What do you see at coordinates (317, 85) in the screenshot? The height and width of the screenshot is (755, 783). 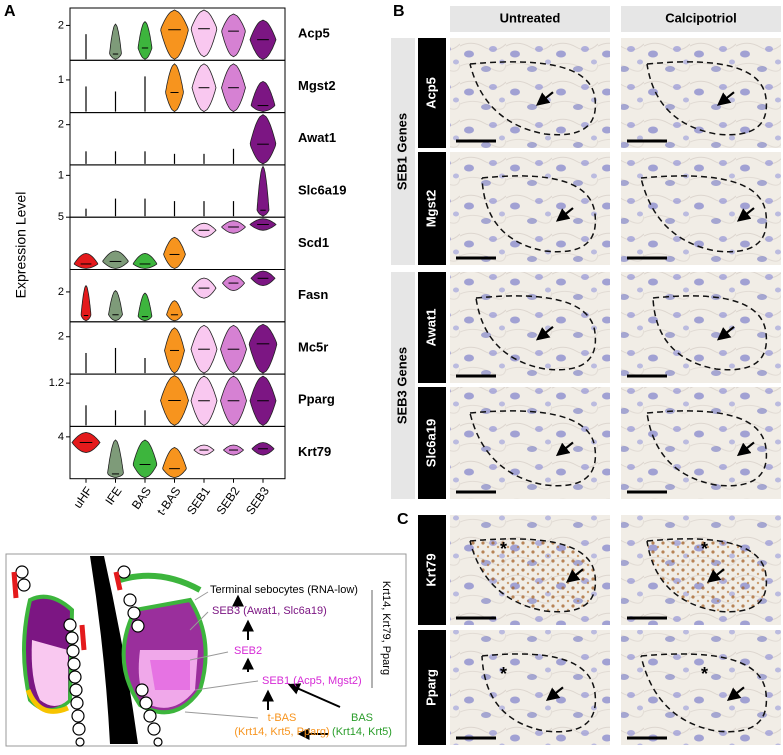 I see `gene-label: Mgst2` at bounding box center [317, 85].